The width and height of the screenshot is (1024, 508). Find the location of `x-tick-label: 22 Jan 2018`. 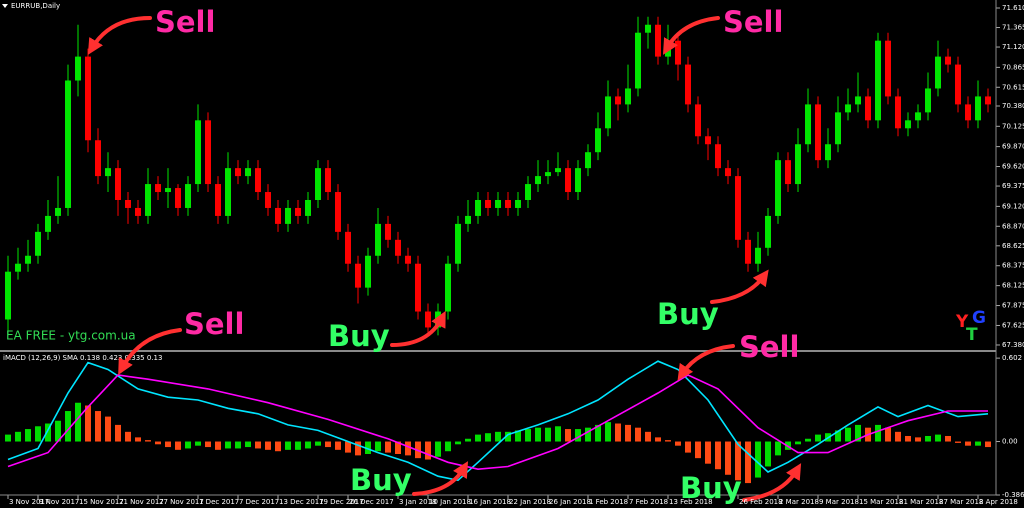

x-tick-label: 22 Jan 2018 is located at coordinates (530, 502).